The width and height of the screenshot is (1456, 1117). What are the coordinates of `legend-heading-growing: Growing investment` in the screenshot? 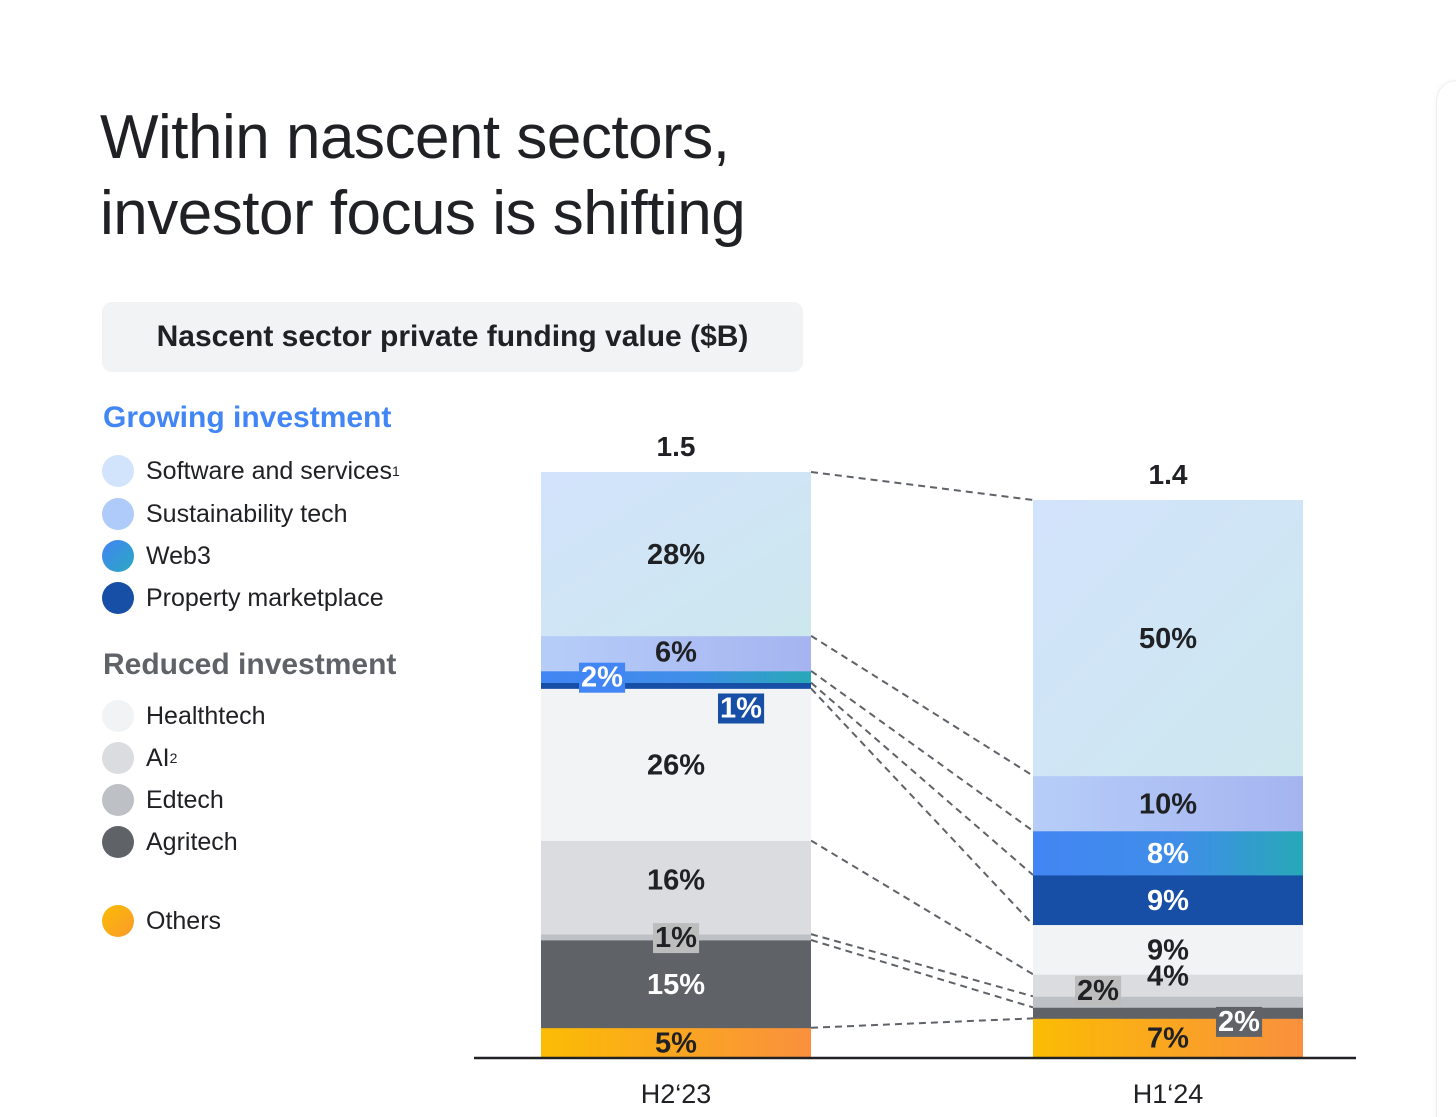 It's located at (247, 417).